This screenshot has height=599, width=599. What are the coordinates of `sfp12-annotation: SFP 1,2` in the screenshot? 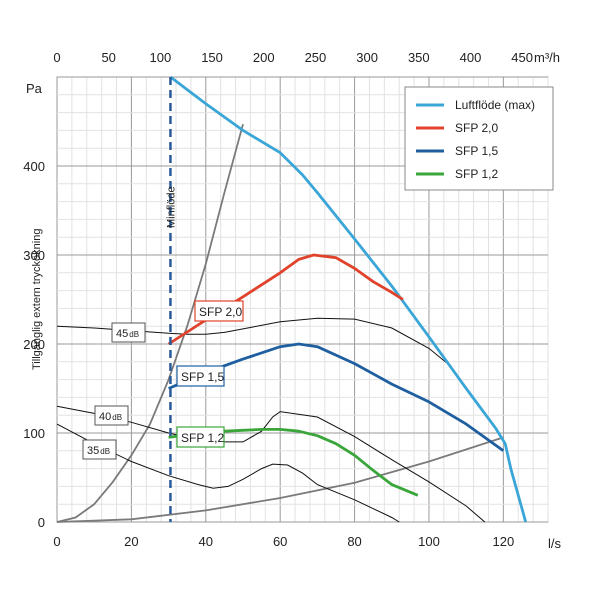 It's located at (200, 437).